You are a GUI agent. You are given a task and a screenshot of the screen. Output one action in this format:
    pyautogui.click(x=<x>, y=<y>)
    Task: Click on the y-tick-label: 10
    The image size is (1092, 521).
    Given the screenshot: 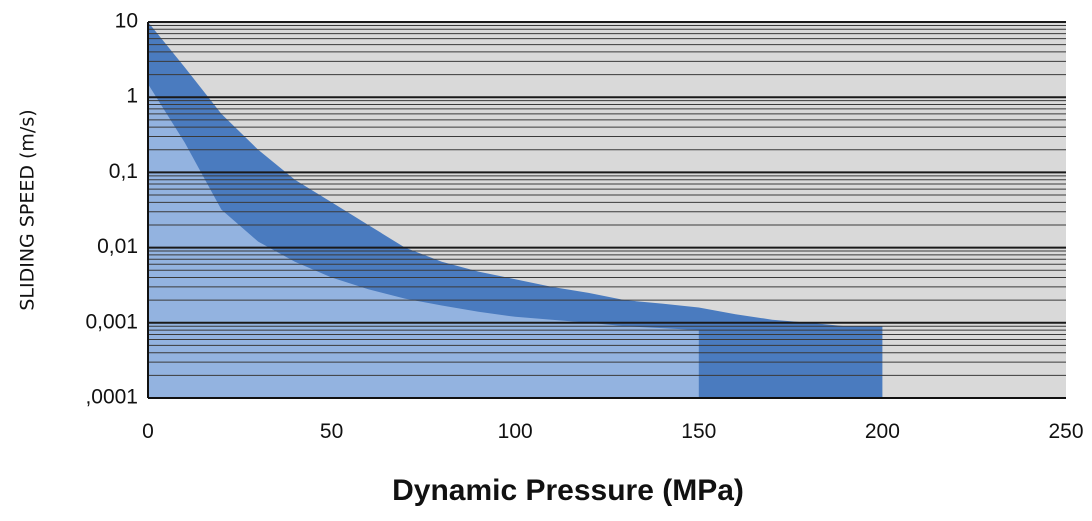 What is the action you would take?
    pyautogui.click(x=126, y=21)
    